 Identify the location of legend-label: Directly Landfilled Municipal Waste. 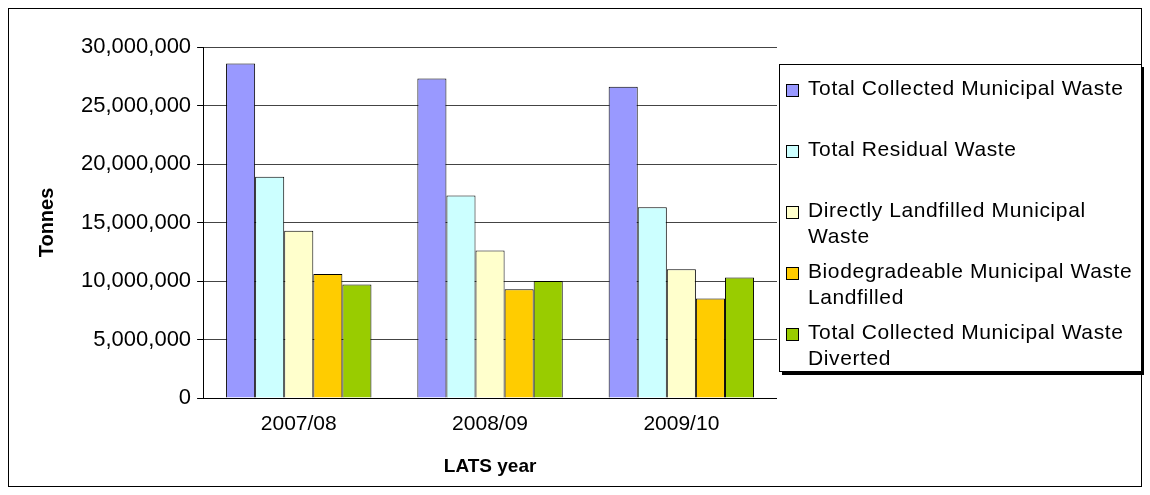
(947, 223).